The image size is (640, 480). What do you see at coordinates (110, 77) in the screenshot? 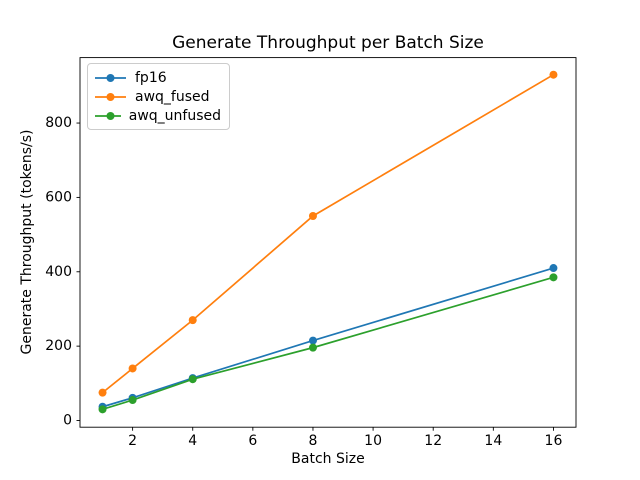
I see `legend-marker-fp16` at bounding box center [110, 77].